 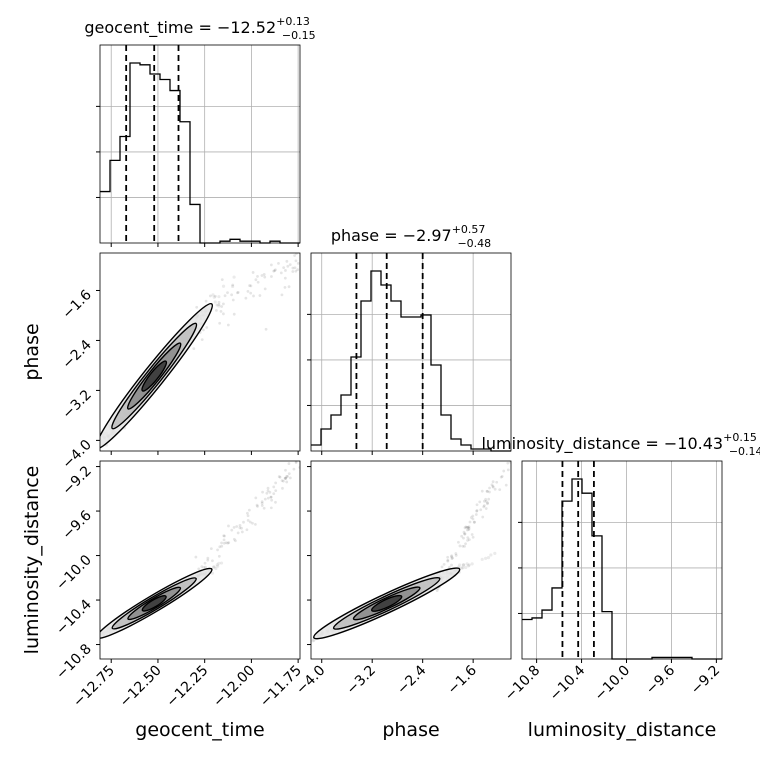 What do you see at coordinates (409, 339) in the screenshot?
I see `histogram-panel-phase: phase = −2.97+0.57 −0.48` at bounding box center [409, 339].